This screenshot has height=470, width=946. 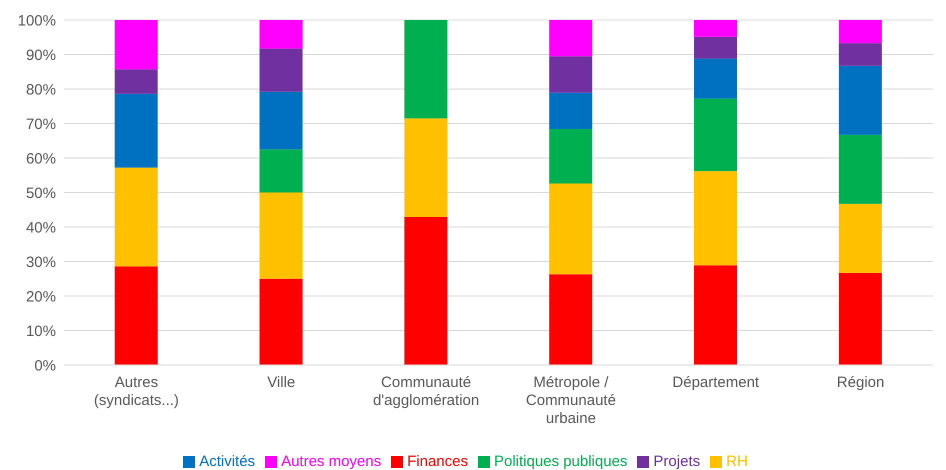 What do you see at coordinates (281, 382) in the screenshot?
I see `x-tick-label: Ville` at bounding box center [281, 382].